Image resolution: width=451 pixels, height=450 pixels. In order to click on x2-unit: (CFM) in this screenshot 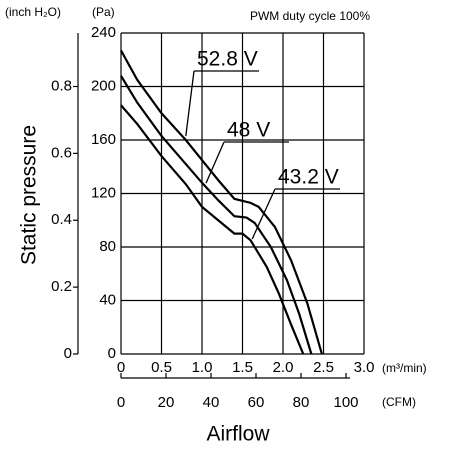, I will do `click(399, 402)`.